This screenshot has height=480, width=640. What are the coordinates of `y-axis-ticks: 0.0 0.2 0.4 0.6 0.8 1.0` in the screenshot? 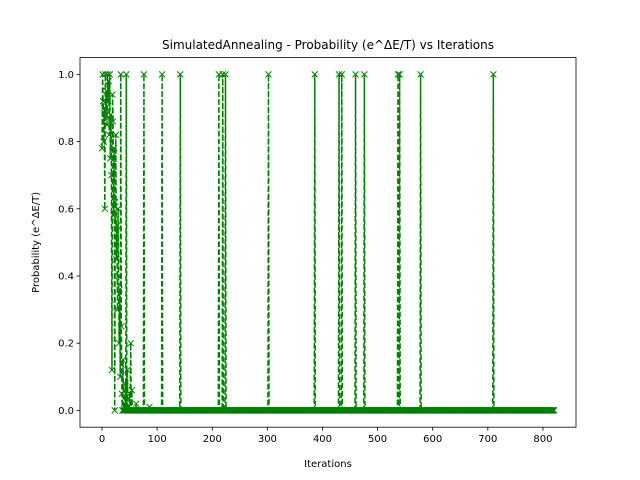 It's located at (69, 243).